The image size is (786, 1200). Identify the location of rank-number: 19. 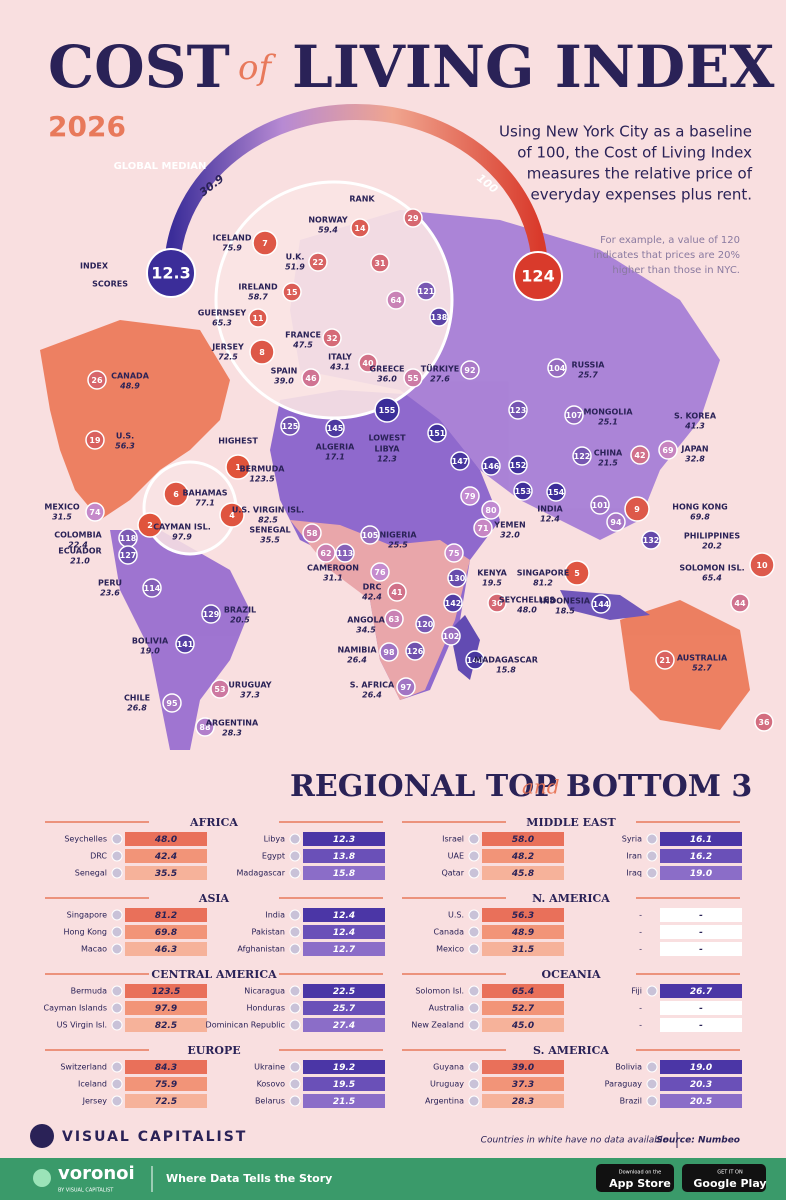
(95, 440).